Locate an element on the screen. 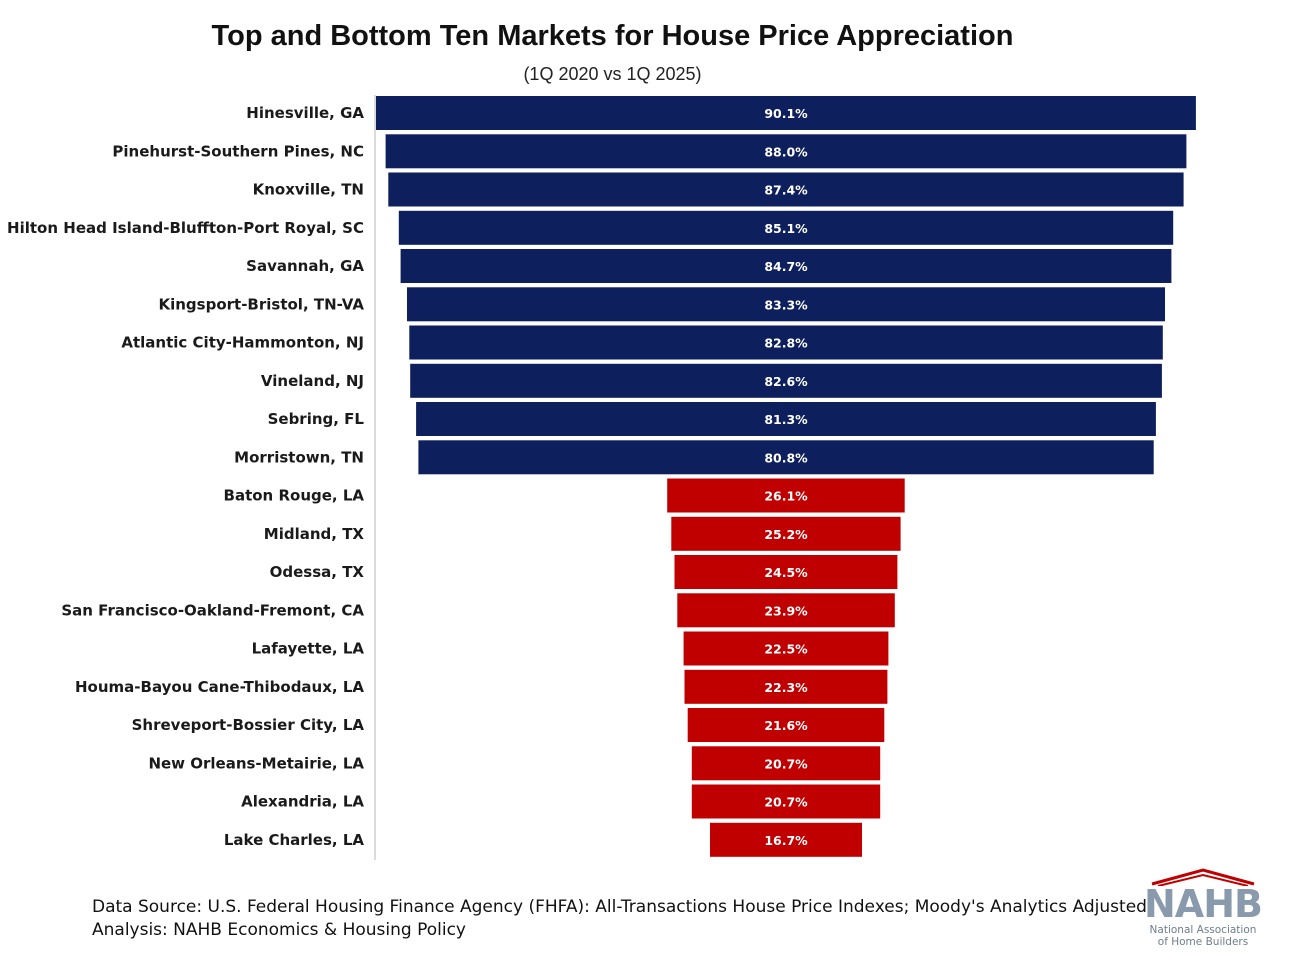 The width and height of the screenshot is (1290, 968). category-label-9: Sebring, FL is located at coordinates (316, 419).